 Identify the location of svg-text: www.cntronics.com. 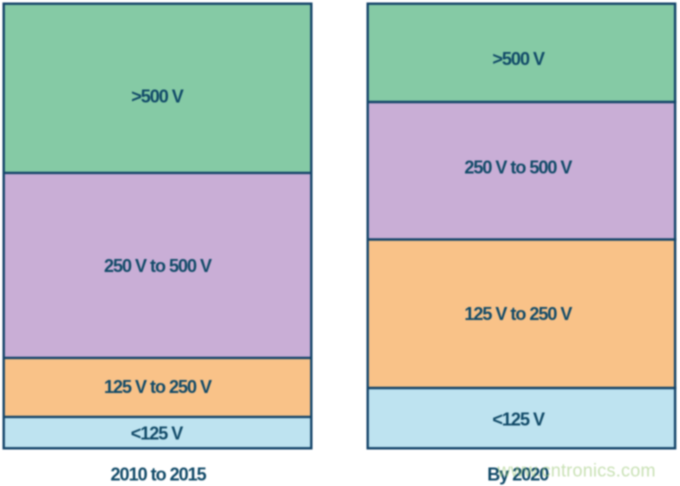
(576, 471).